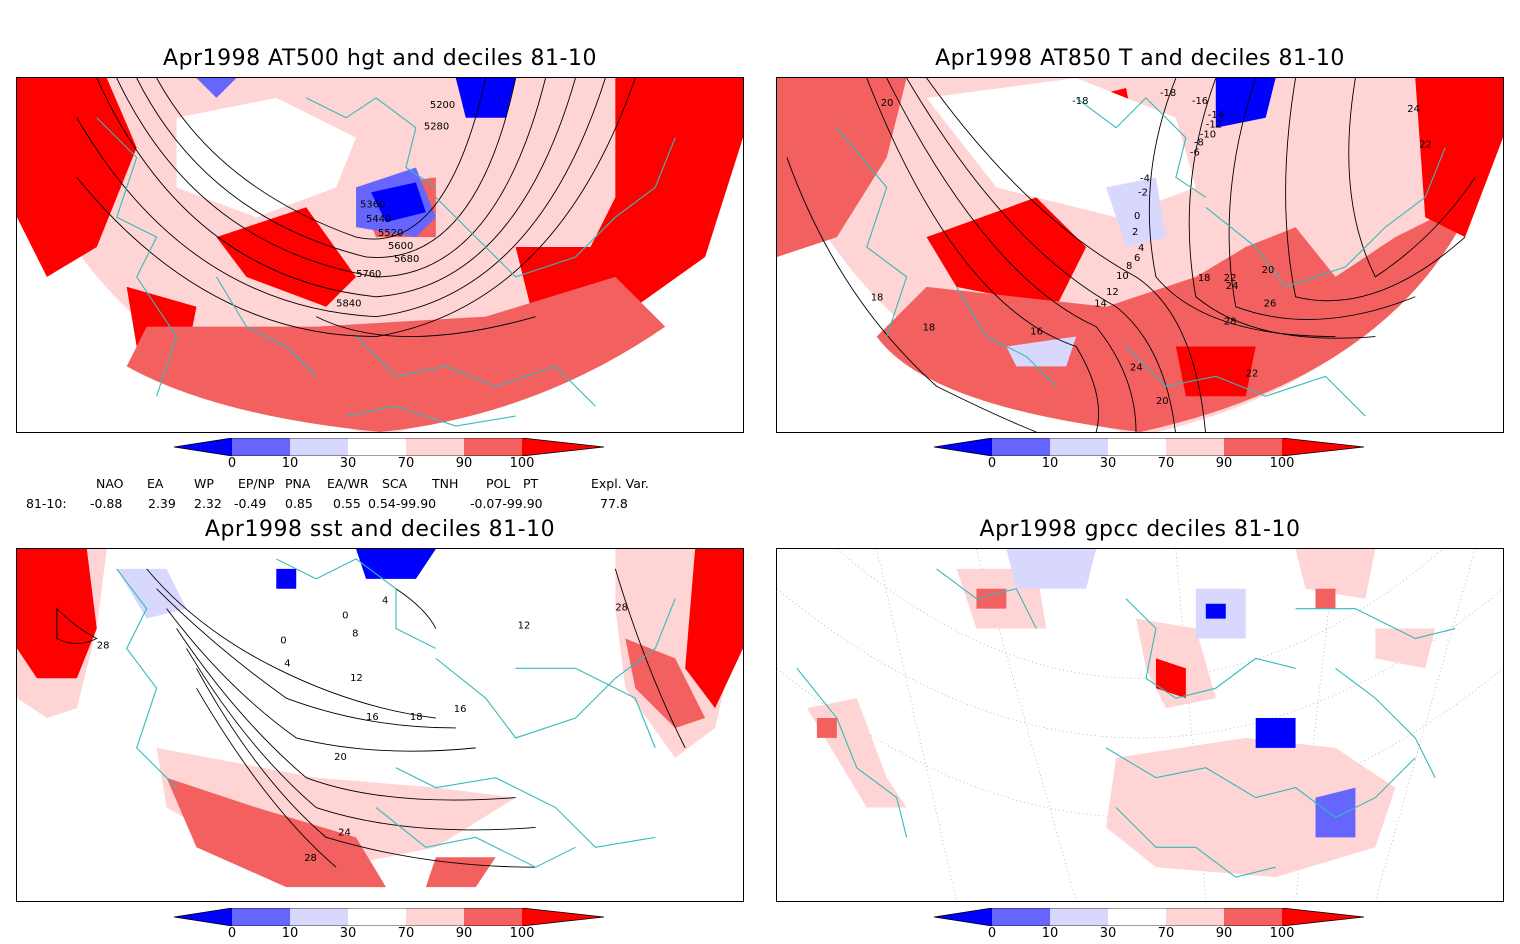  Describe the element at coordinates (406, 259) in the screenshot. I see `contour-label: 5680` at that location.